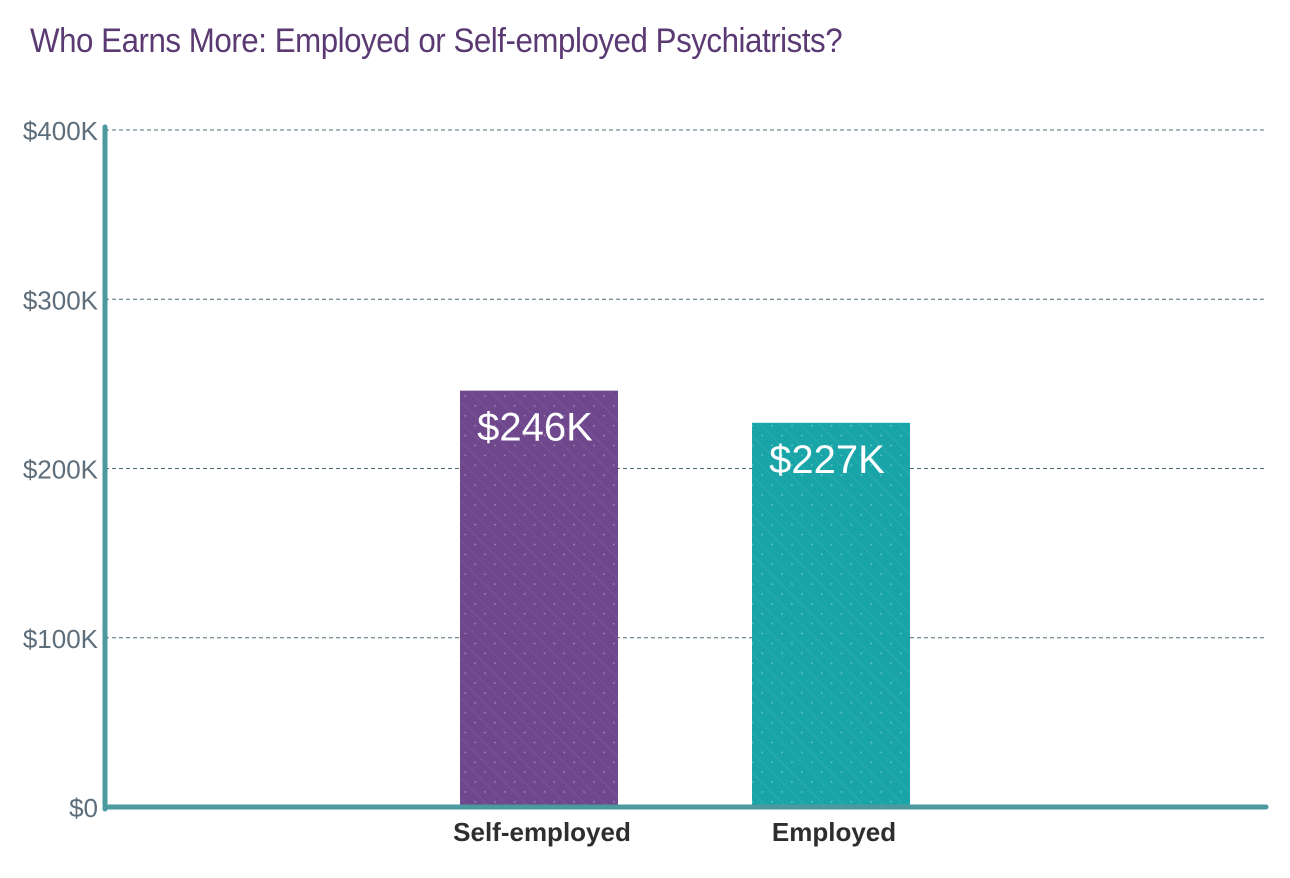  What do you see at coordinates (61, 131) in the screenshot?
I see `y-tick-label: $400K` at bounding box center [61, 131].